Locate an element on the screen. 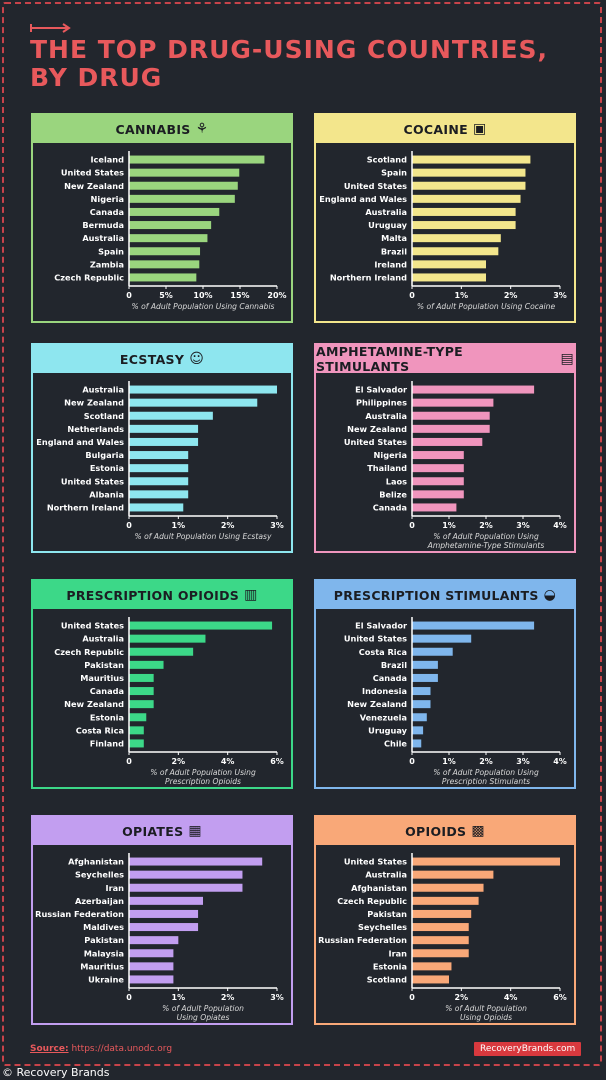  x-tick-label: 5% is located at coordinates (166, 295).